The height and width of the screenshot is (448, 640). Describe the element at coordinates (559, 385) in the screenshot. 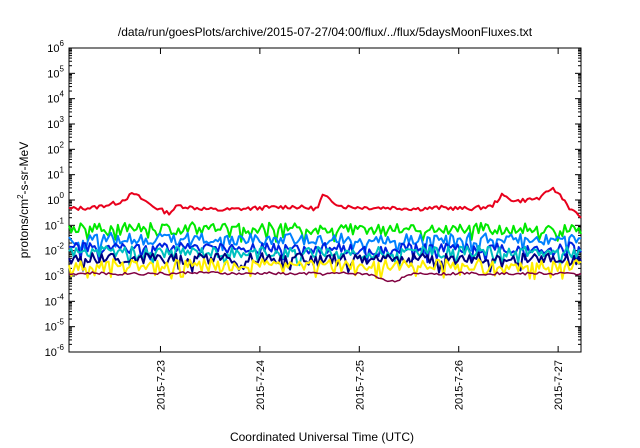

I see `x-tick-label: 2015-7-27` at that location.